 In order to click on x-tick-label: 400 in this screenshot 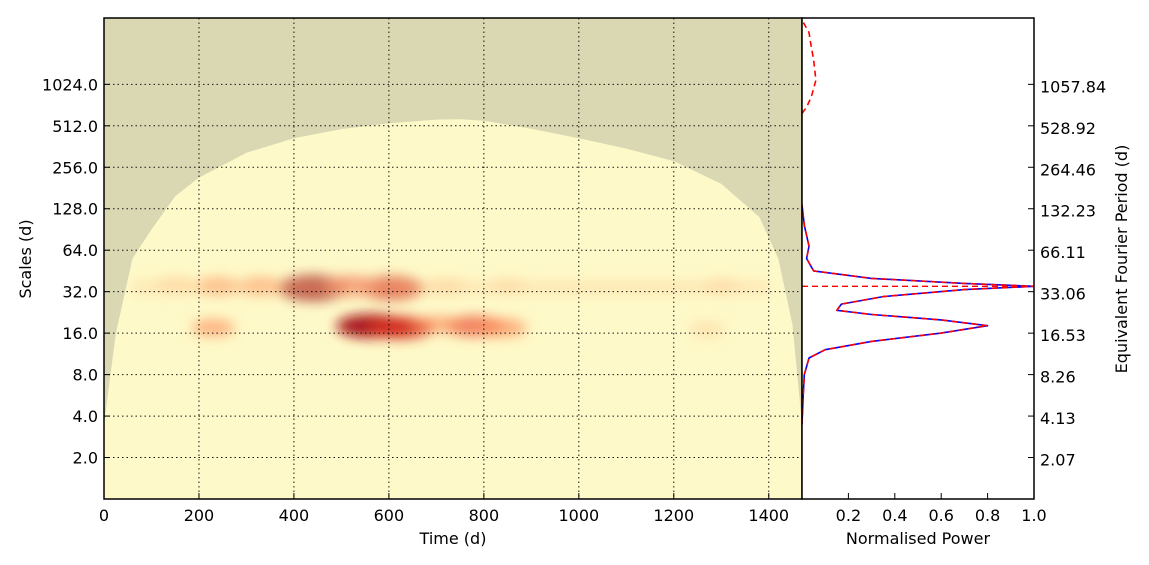, I will do `click(294, 515)`.